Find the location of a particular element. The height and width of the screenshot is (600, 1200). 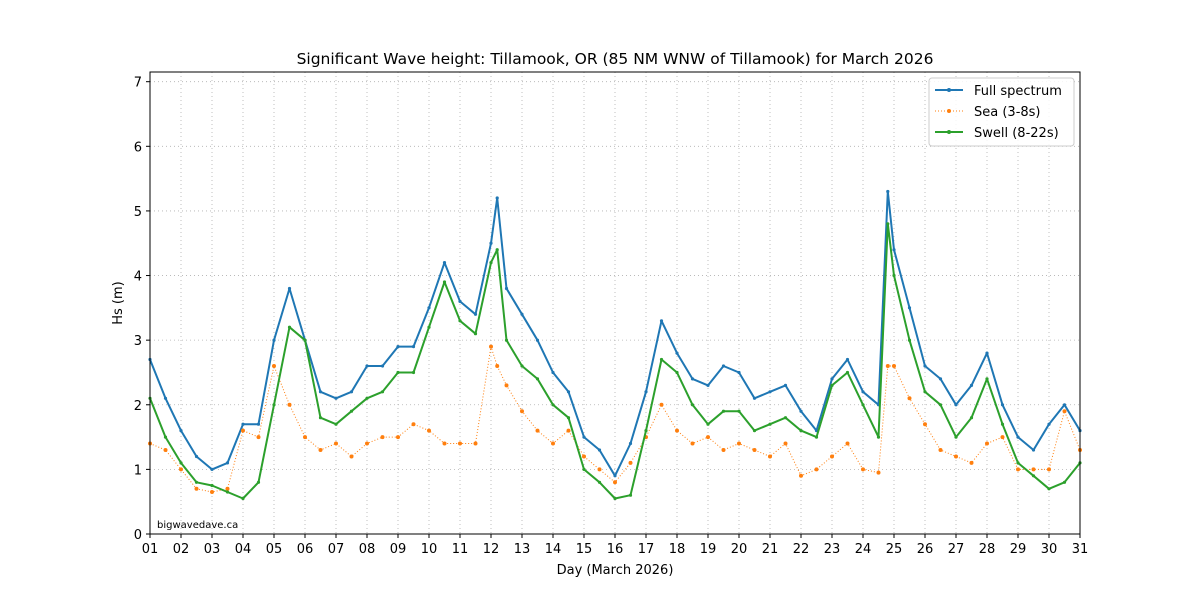

x-tick-label: 17 is located at coordinates (646, 549).